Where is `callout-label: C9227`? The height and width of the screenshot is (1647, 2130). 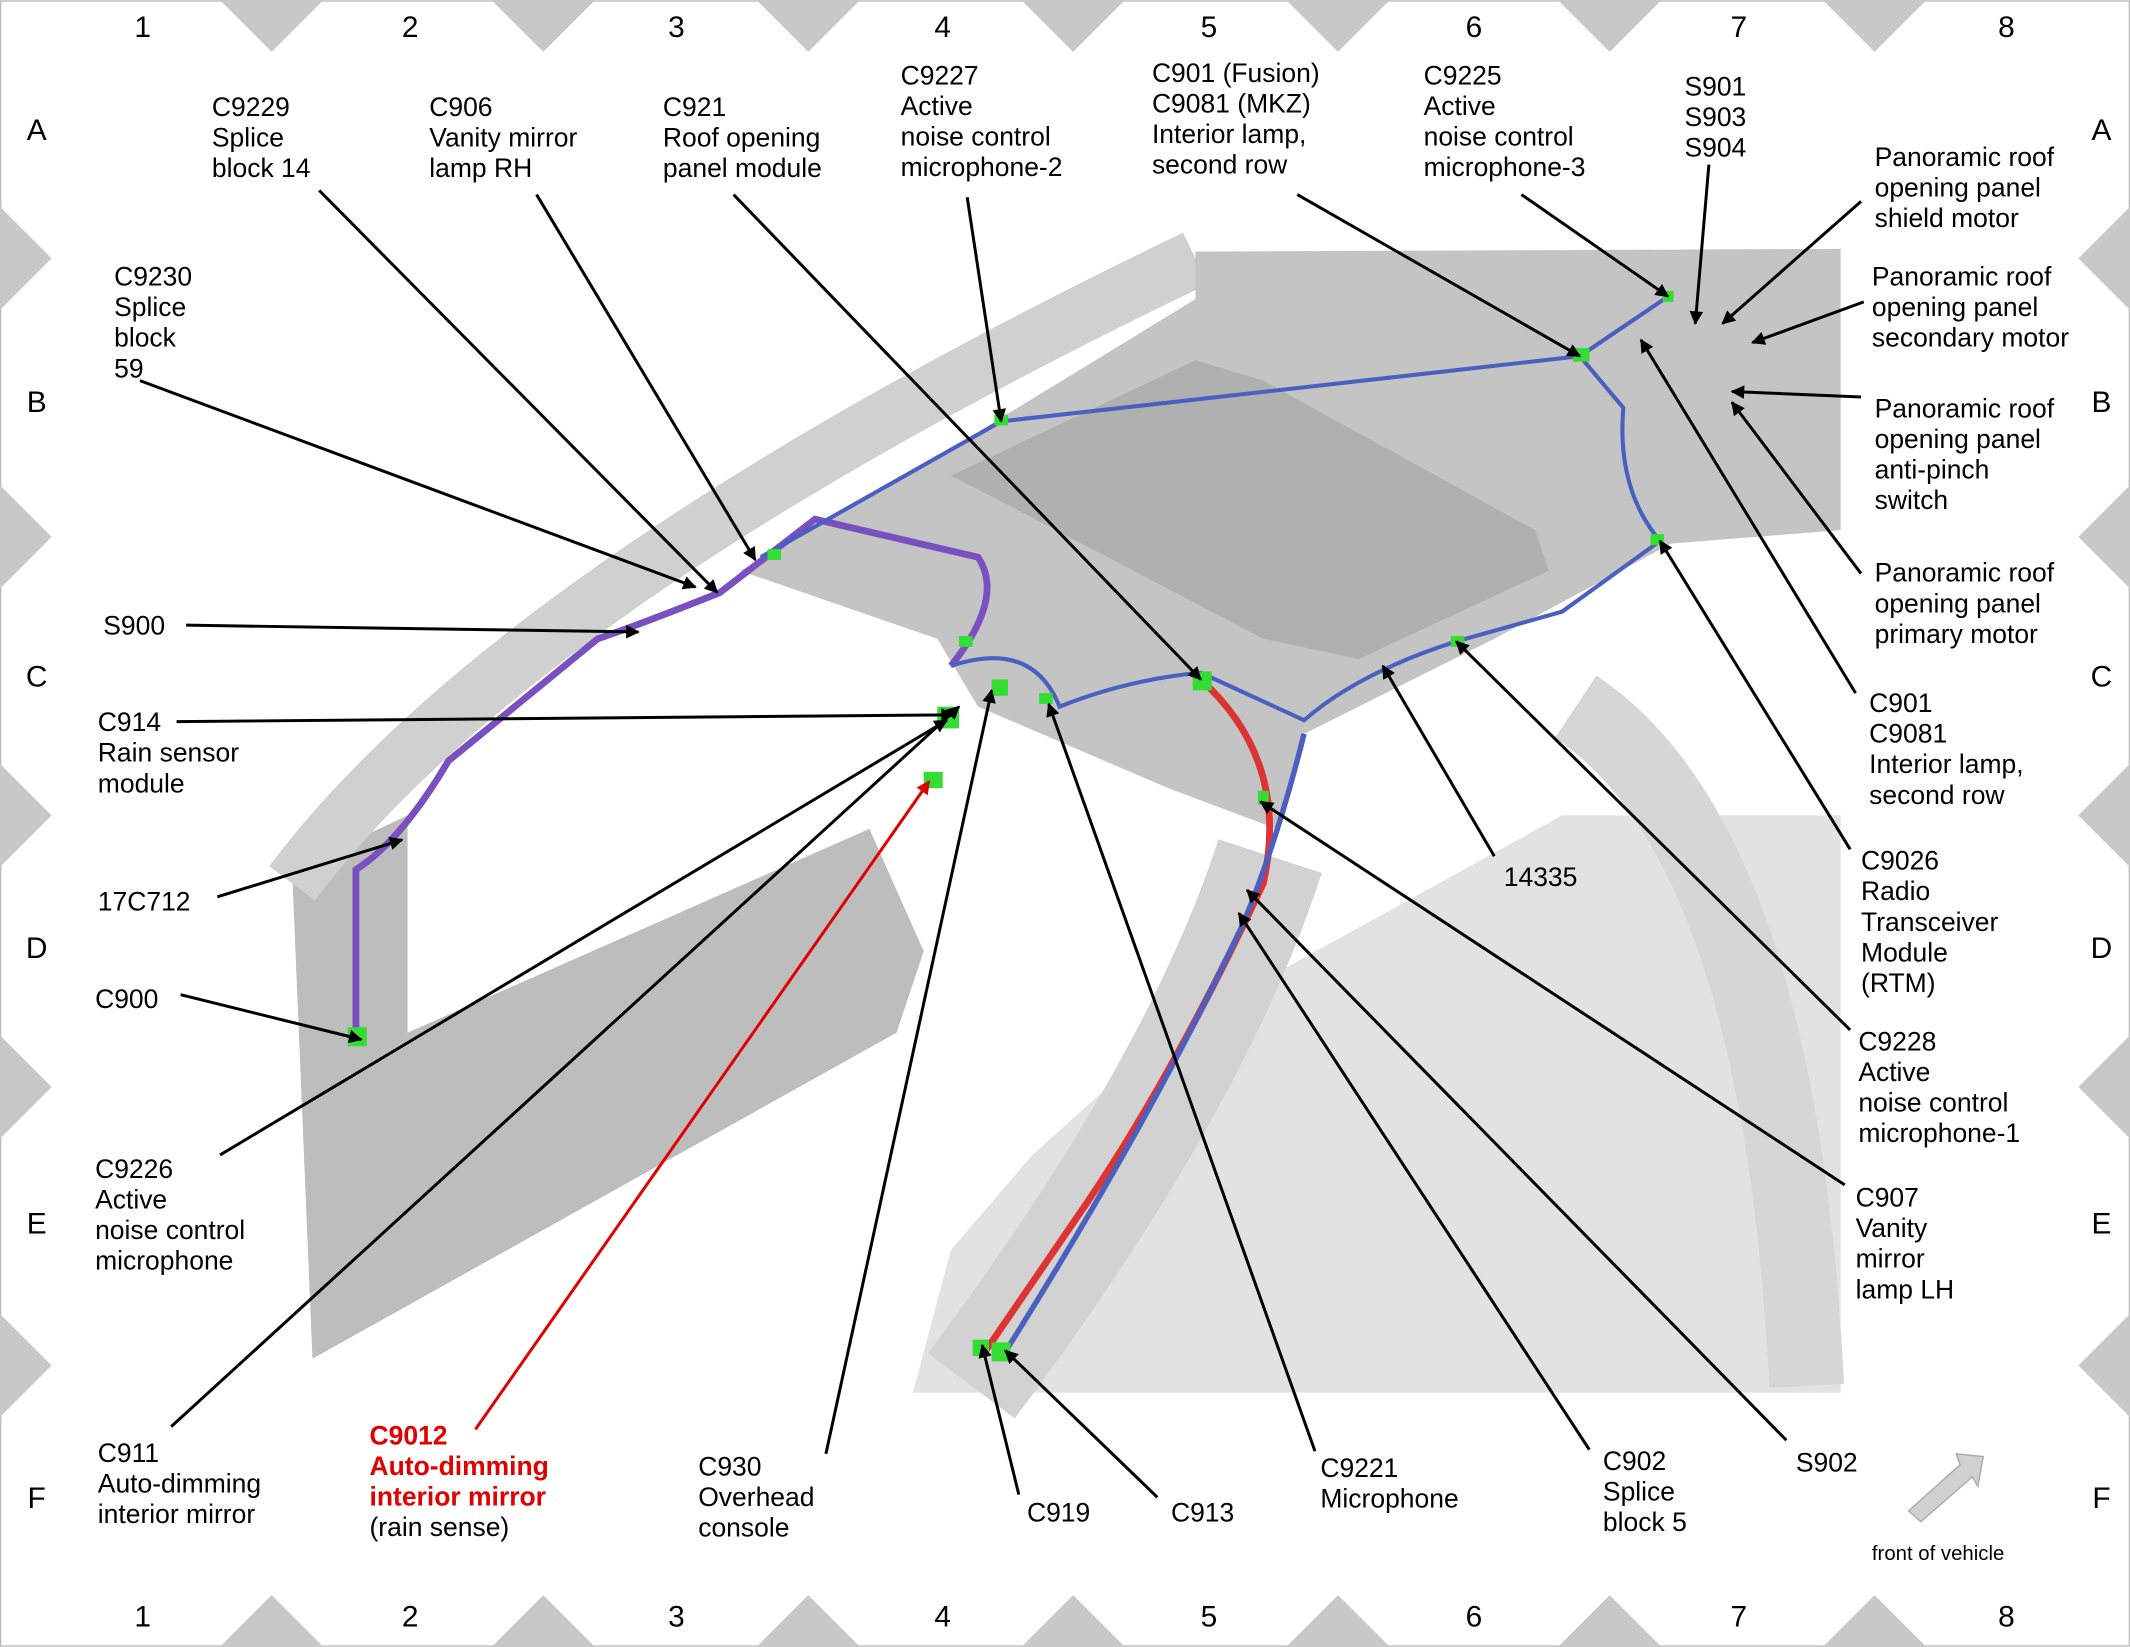 callout-label: C9227 is located at coordinates (940, 76).